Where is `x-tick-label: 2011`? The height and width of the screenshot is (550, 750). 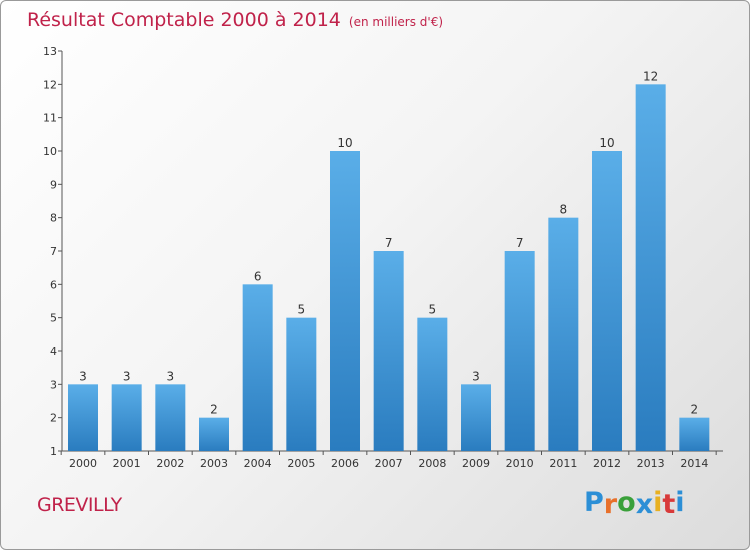
x-tick-label: 2011 is located at coordinates (563, 463).